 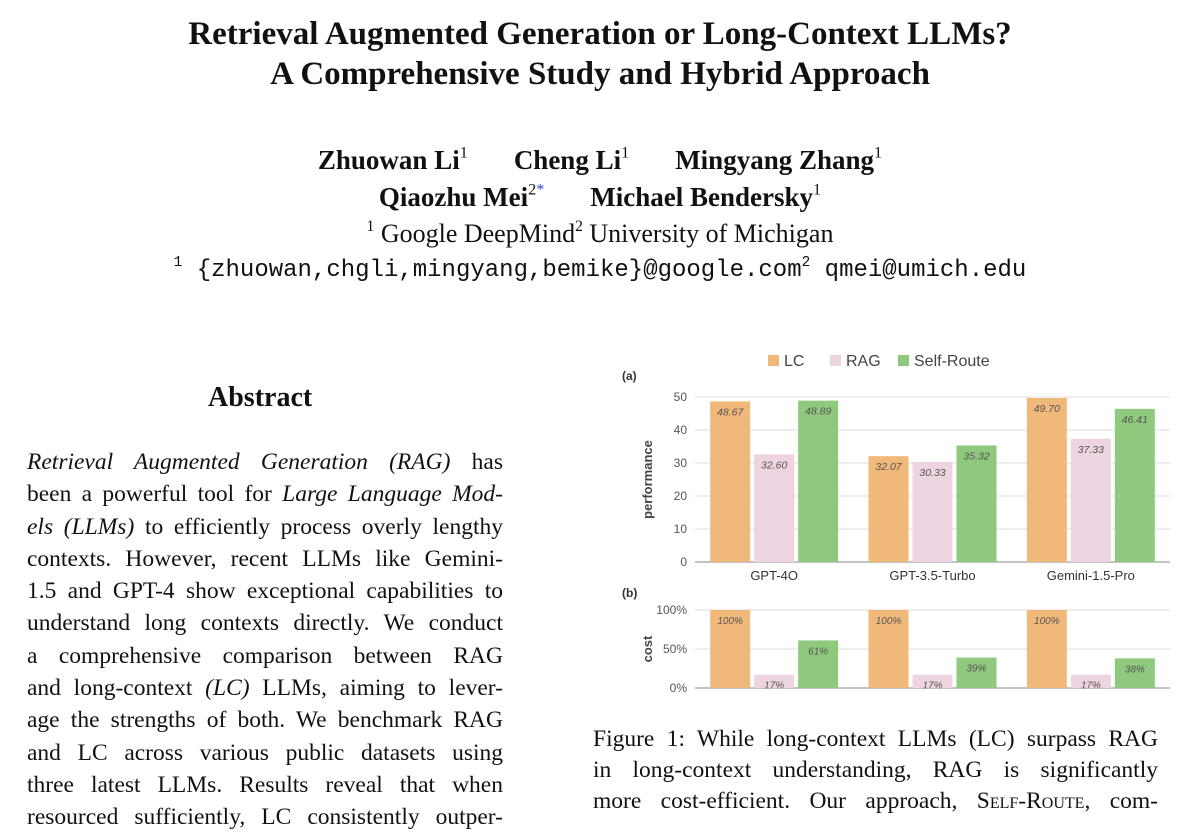 What do you see at coordinates (475, 233) in the screenshot?
I see `affiliation-name: Google DeepMind` at bounding box center [475, 233].